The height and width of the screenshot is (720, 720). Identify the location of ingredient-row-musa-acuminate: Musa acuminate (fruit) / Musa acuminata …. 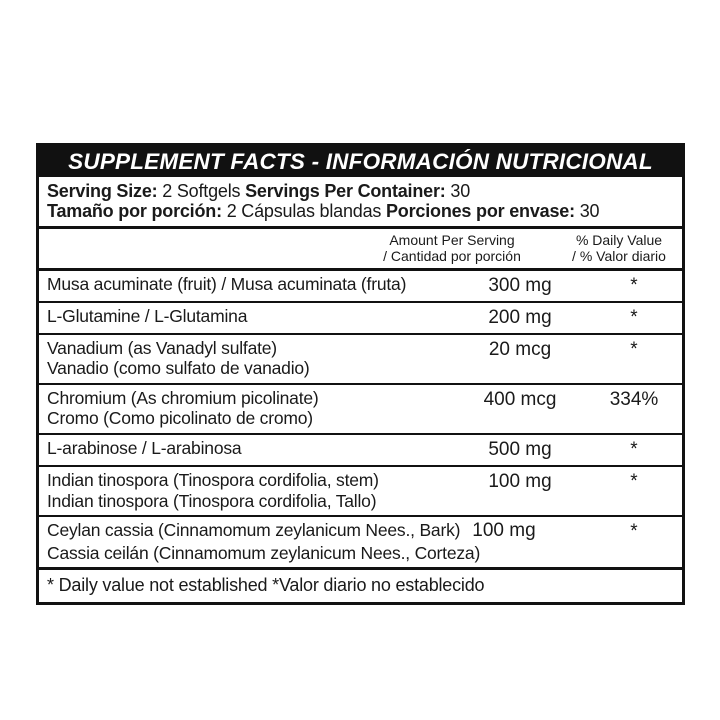
(360, 287).